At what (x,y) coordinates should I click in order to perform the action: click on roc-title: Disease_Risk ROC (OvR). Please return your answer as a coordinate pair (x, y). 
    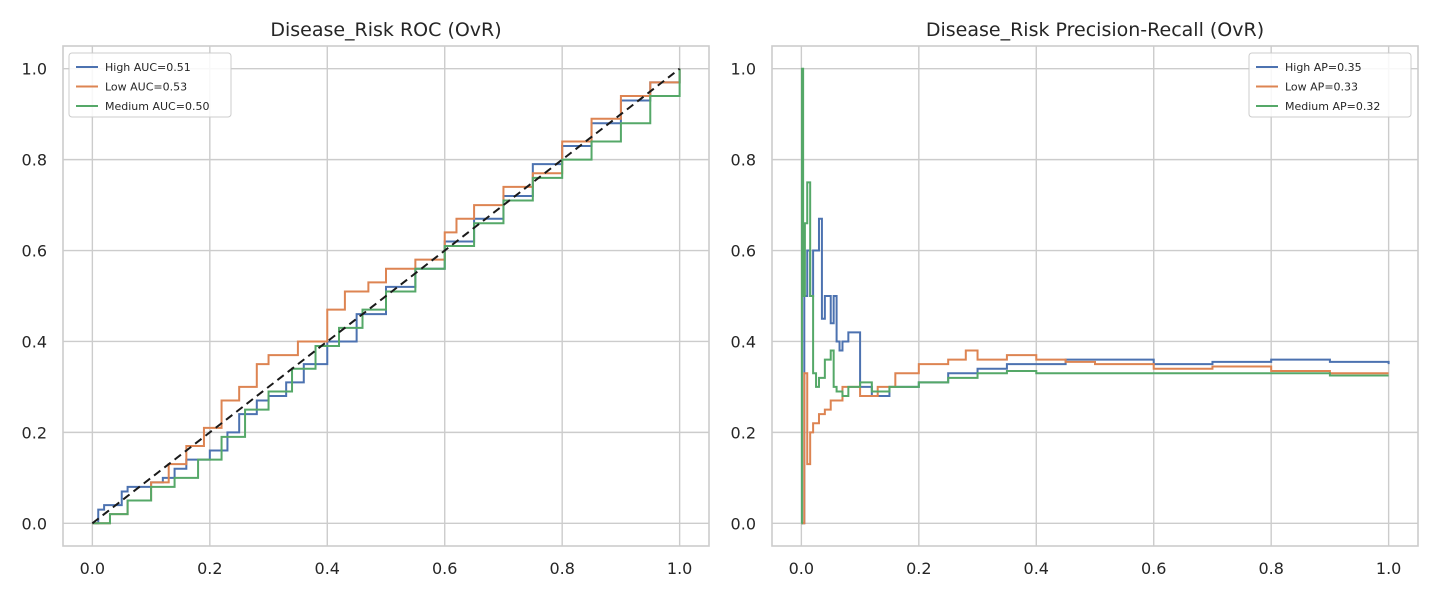
    Looking at the image, I should click on (385, 30).